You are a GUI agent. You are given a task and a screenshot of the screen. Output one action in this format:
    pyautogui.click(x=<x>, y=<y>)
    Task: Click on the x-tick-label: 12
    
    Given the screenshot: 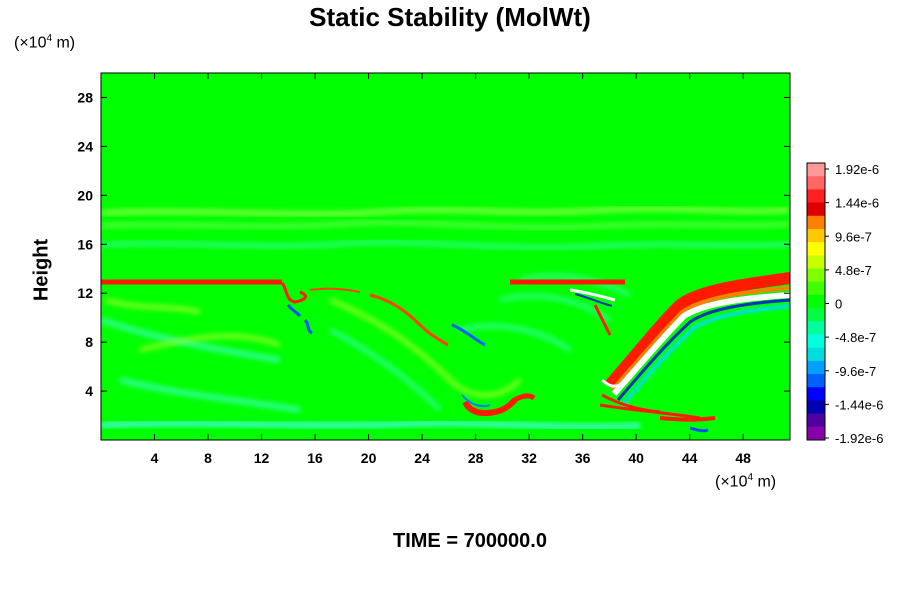 What is the action you would take?
    pyautogui.click(x=262, y=458)
    